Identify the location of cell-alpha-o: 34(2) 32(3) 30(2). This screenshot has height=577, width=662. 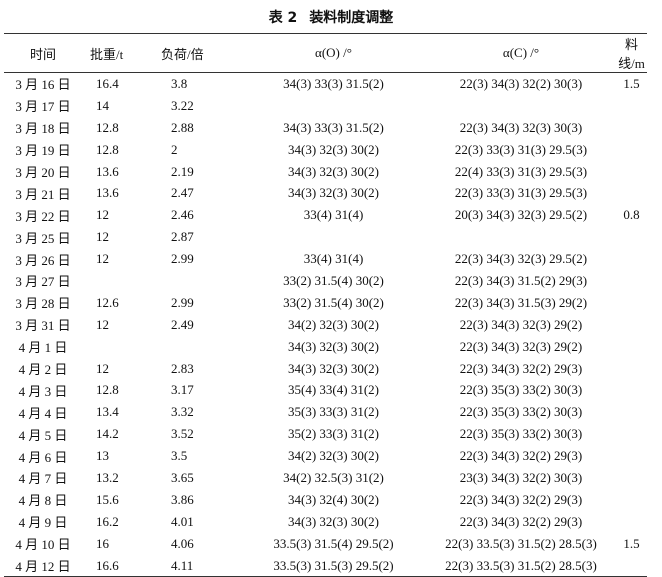
(333, 456).